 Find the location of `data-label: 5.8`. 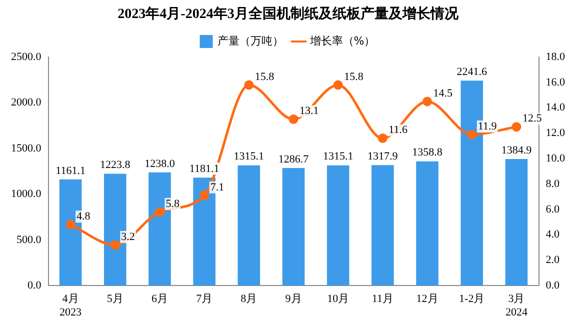

data-label: 5.8 is located at coordinates (173, 204).